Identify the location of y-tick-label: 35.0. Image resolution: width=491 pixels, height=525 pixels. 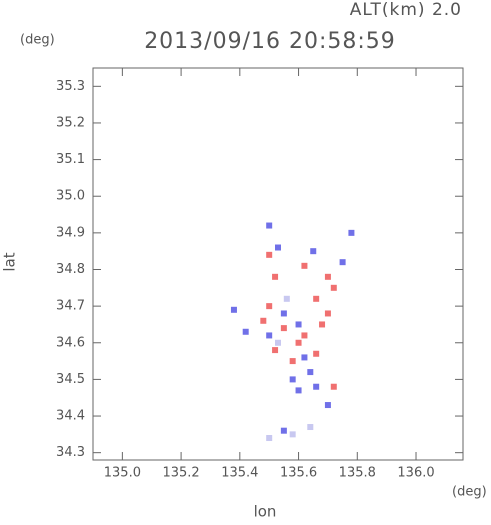
(70, 196).